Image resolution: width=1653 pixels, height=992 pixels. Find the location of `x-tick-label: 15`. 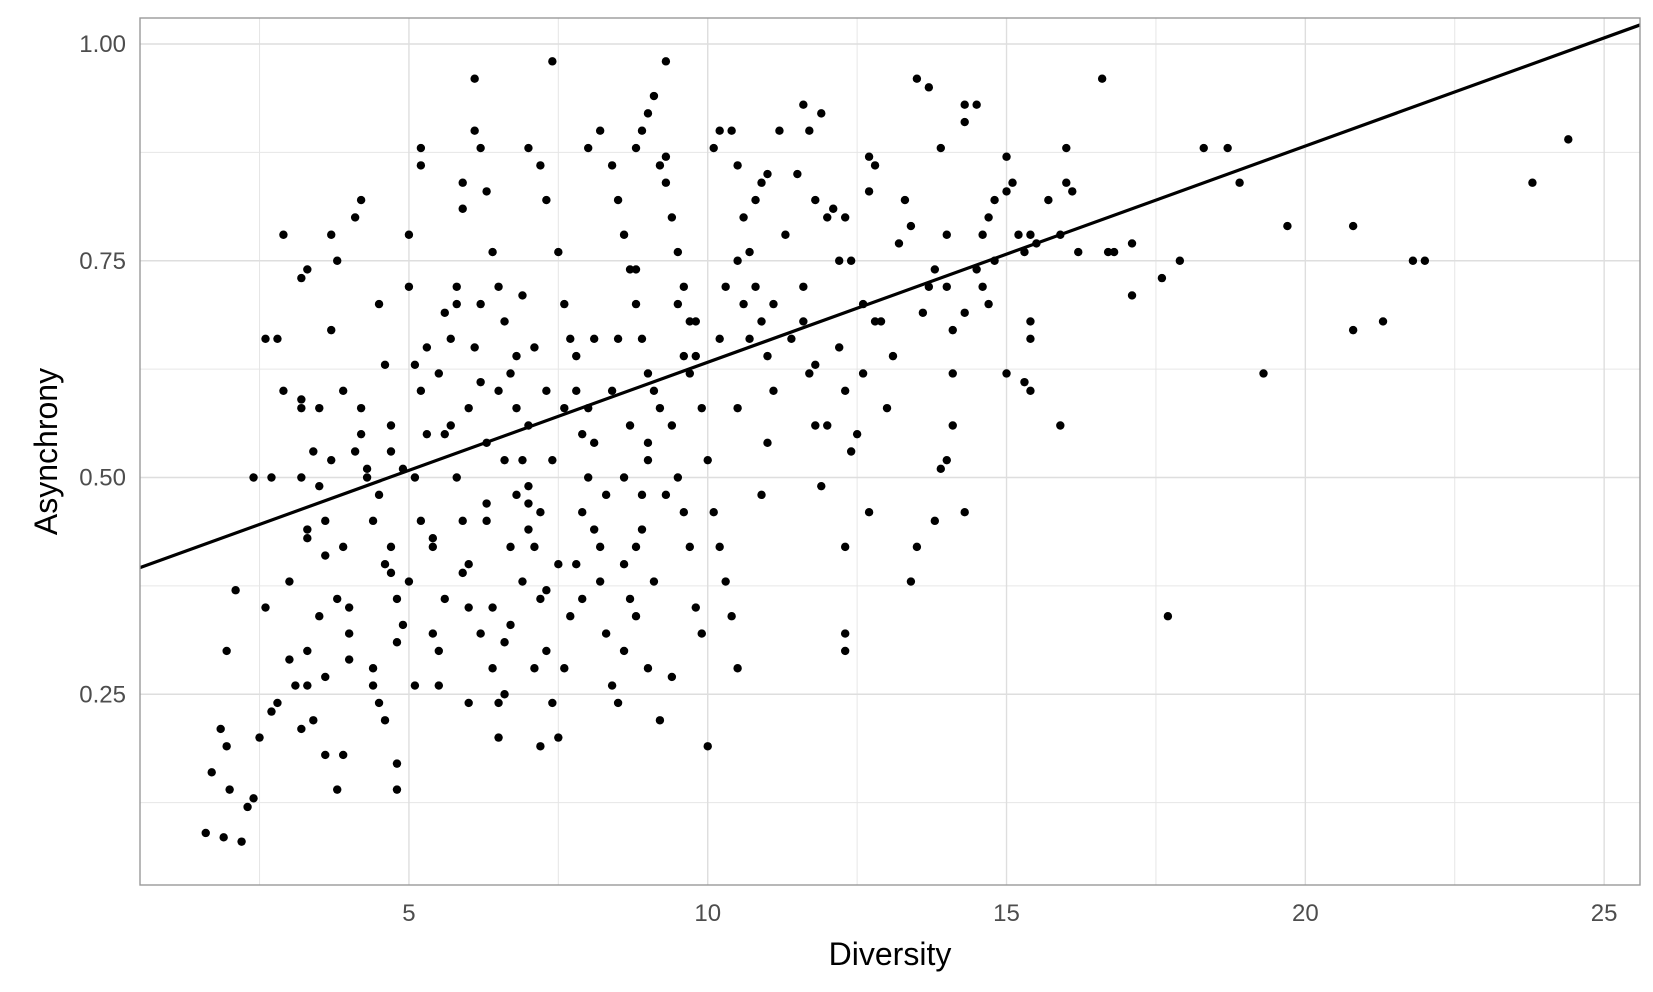

x-tick-label: 15 is located at coordinates (1006, 913).